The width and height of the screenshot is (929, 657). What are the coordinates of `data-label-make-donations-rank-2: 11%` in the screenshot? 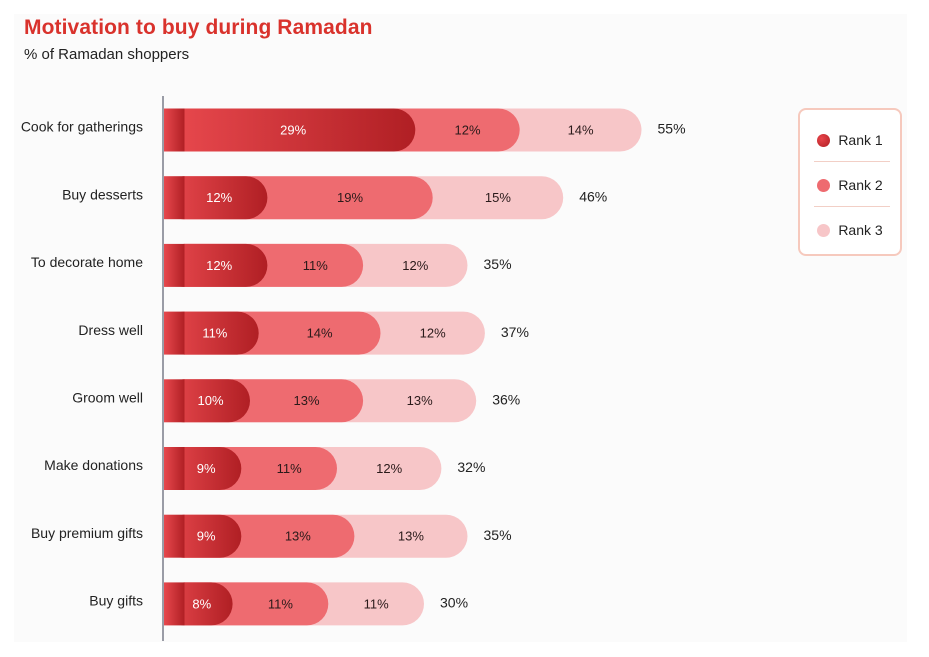 It's located at (289, 468).